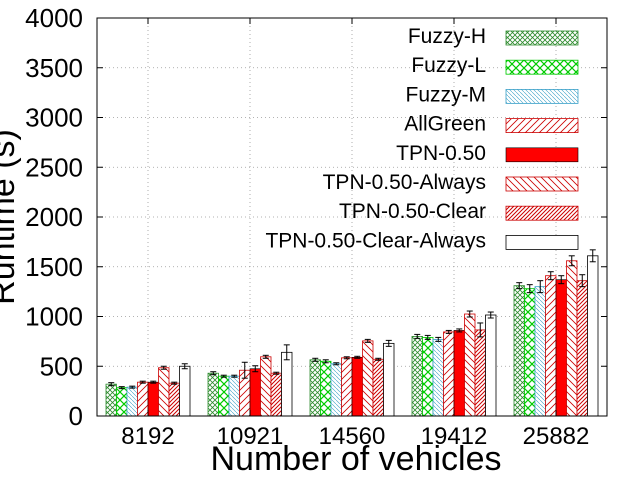  I want to click on x-tick-label: 14560, so click(352, 436).